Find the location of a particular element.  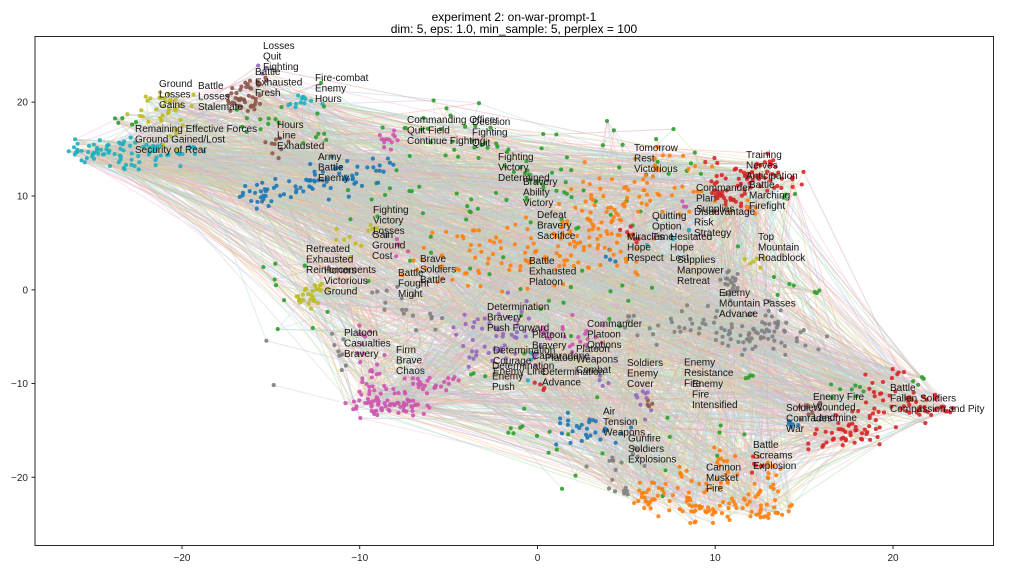

svg-text: Firefight is located at coordinates (767, 206).